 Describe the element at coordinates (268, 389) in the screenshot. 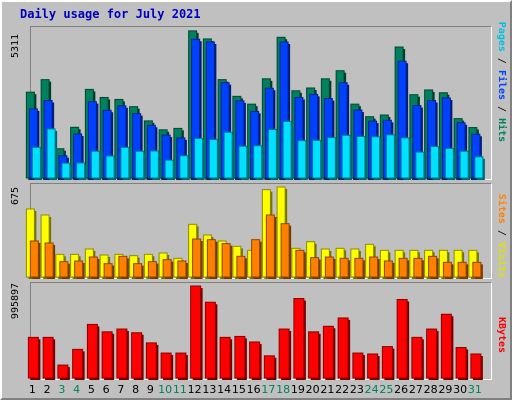

I see `x-tick-label: 17` at that location.